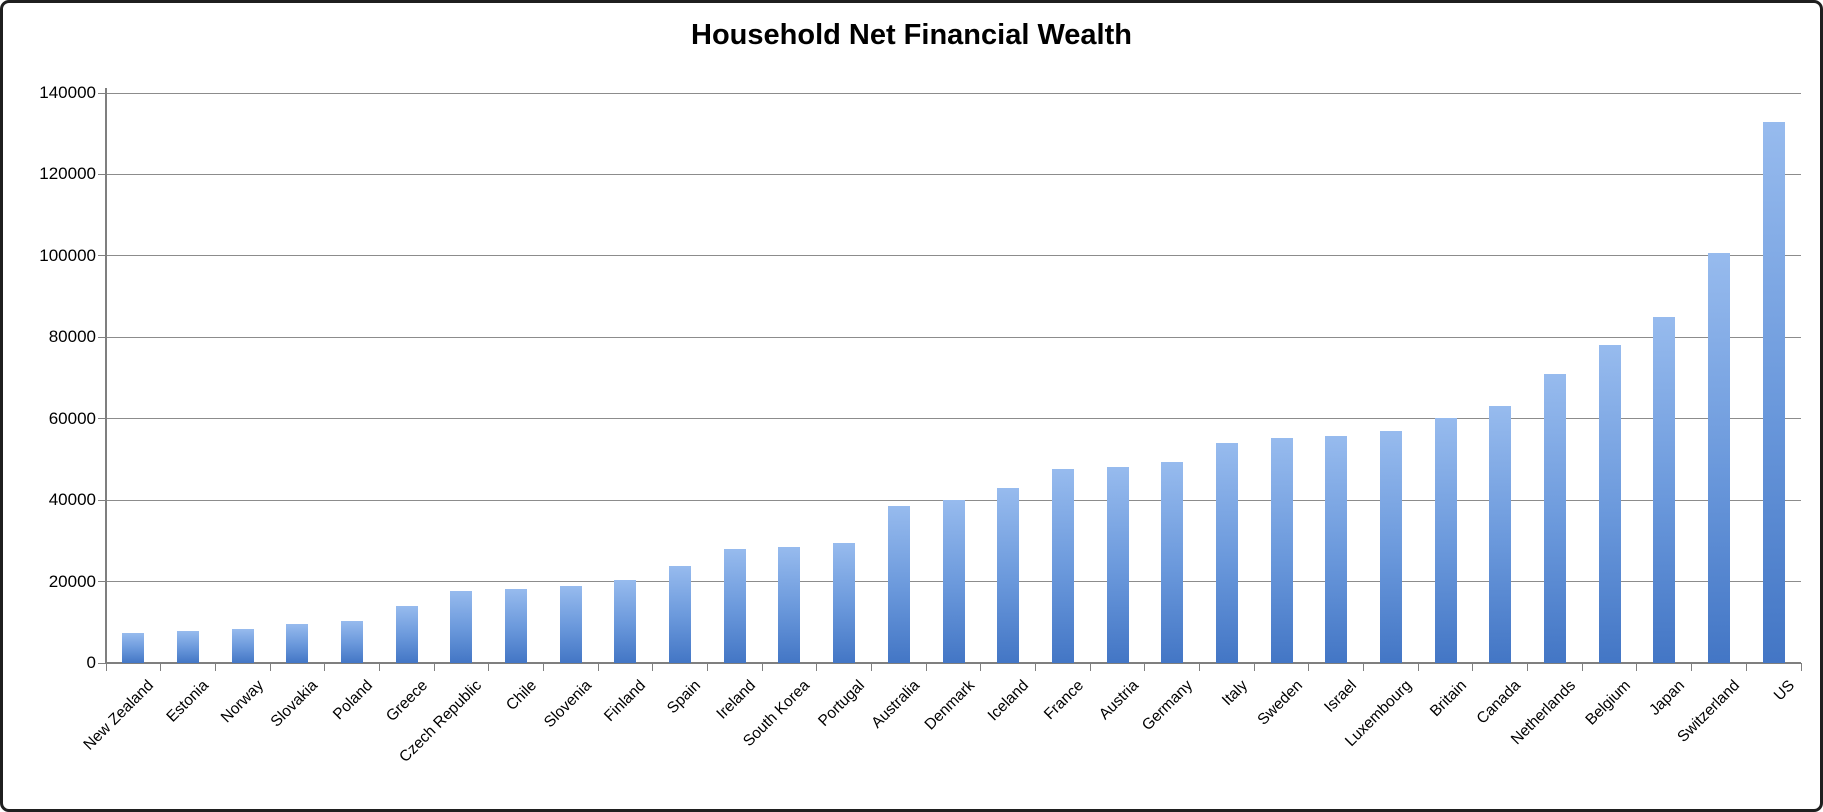  Describe the element at coordinates (911, 35) in the screenshot. I see `chart-title: Household Net Financial Wealth` at that location.